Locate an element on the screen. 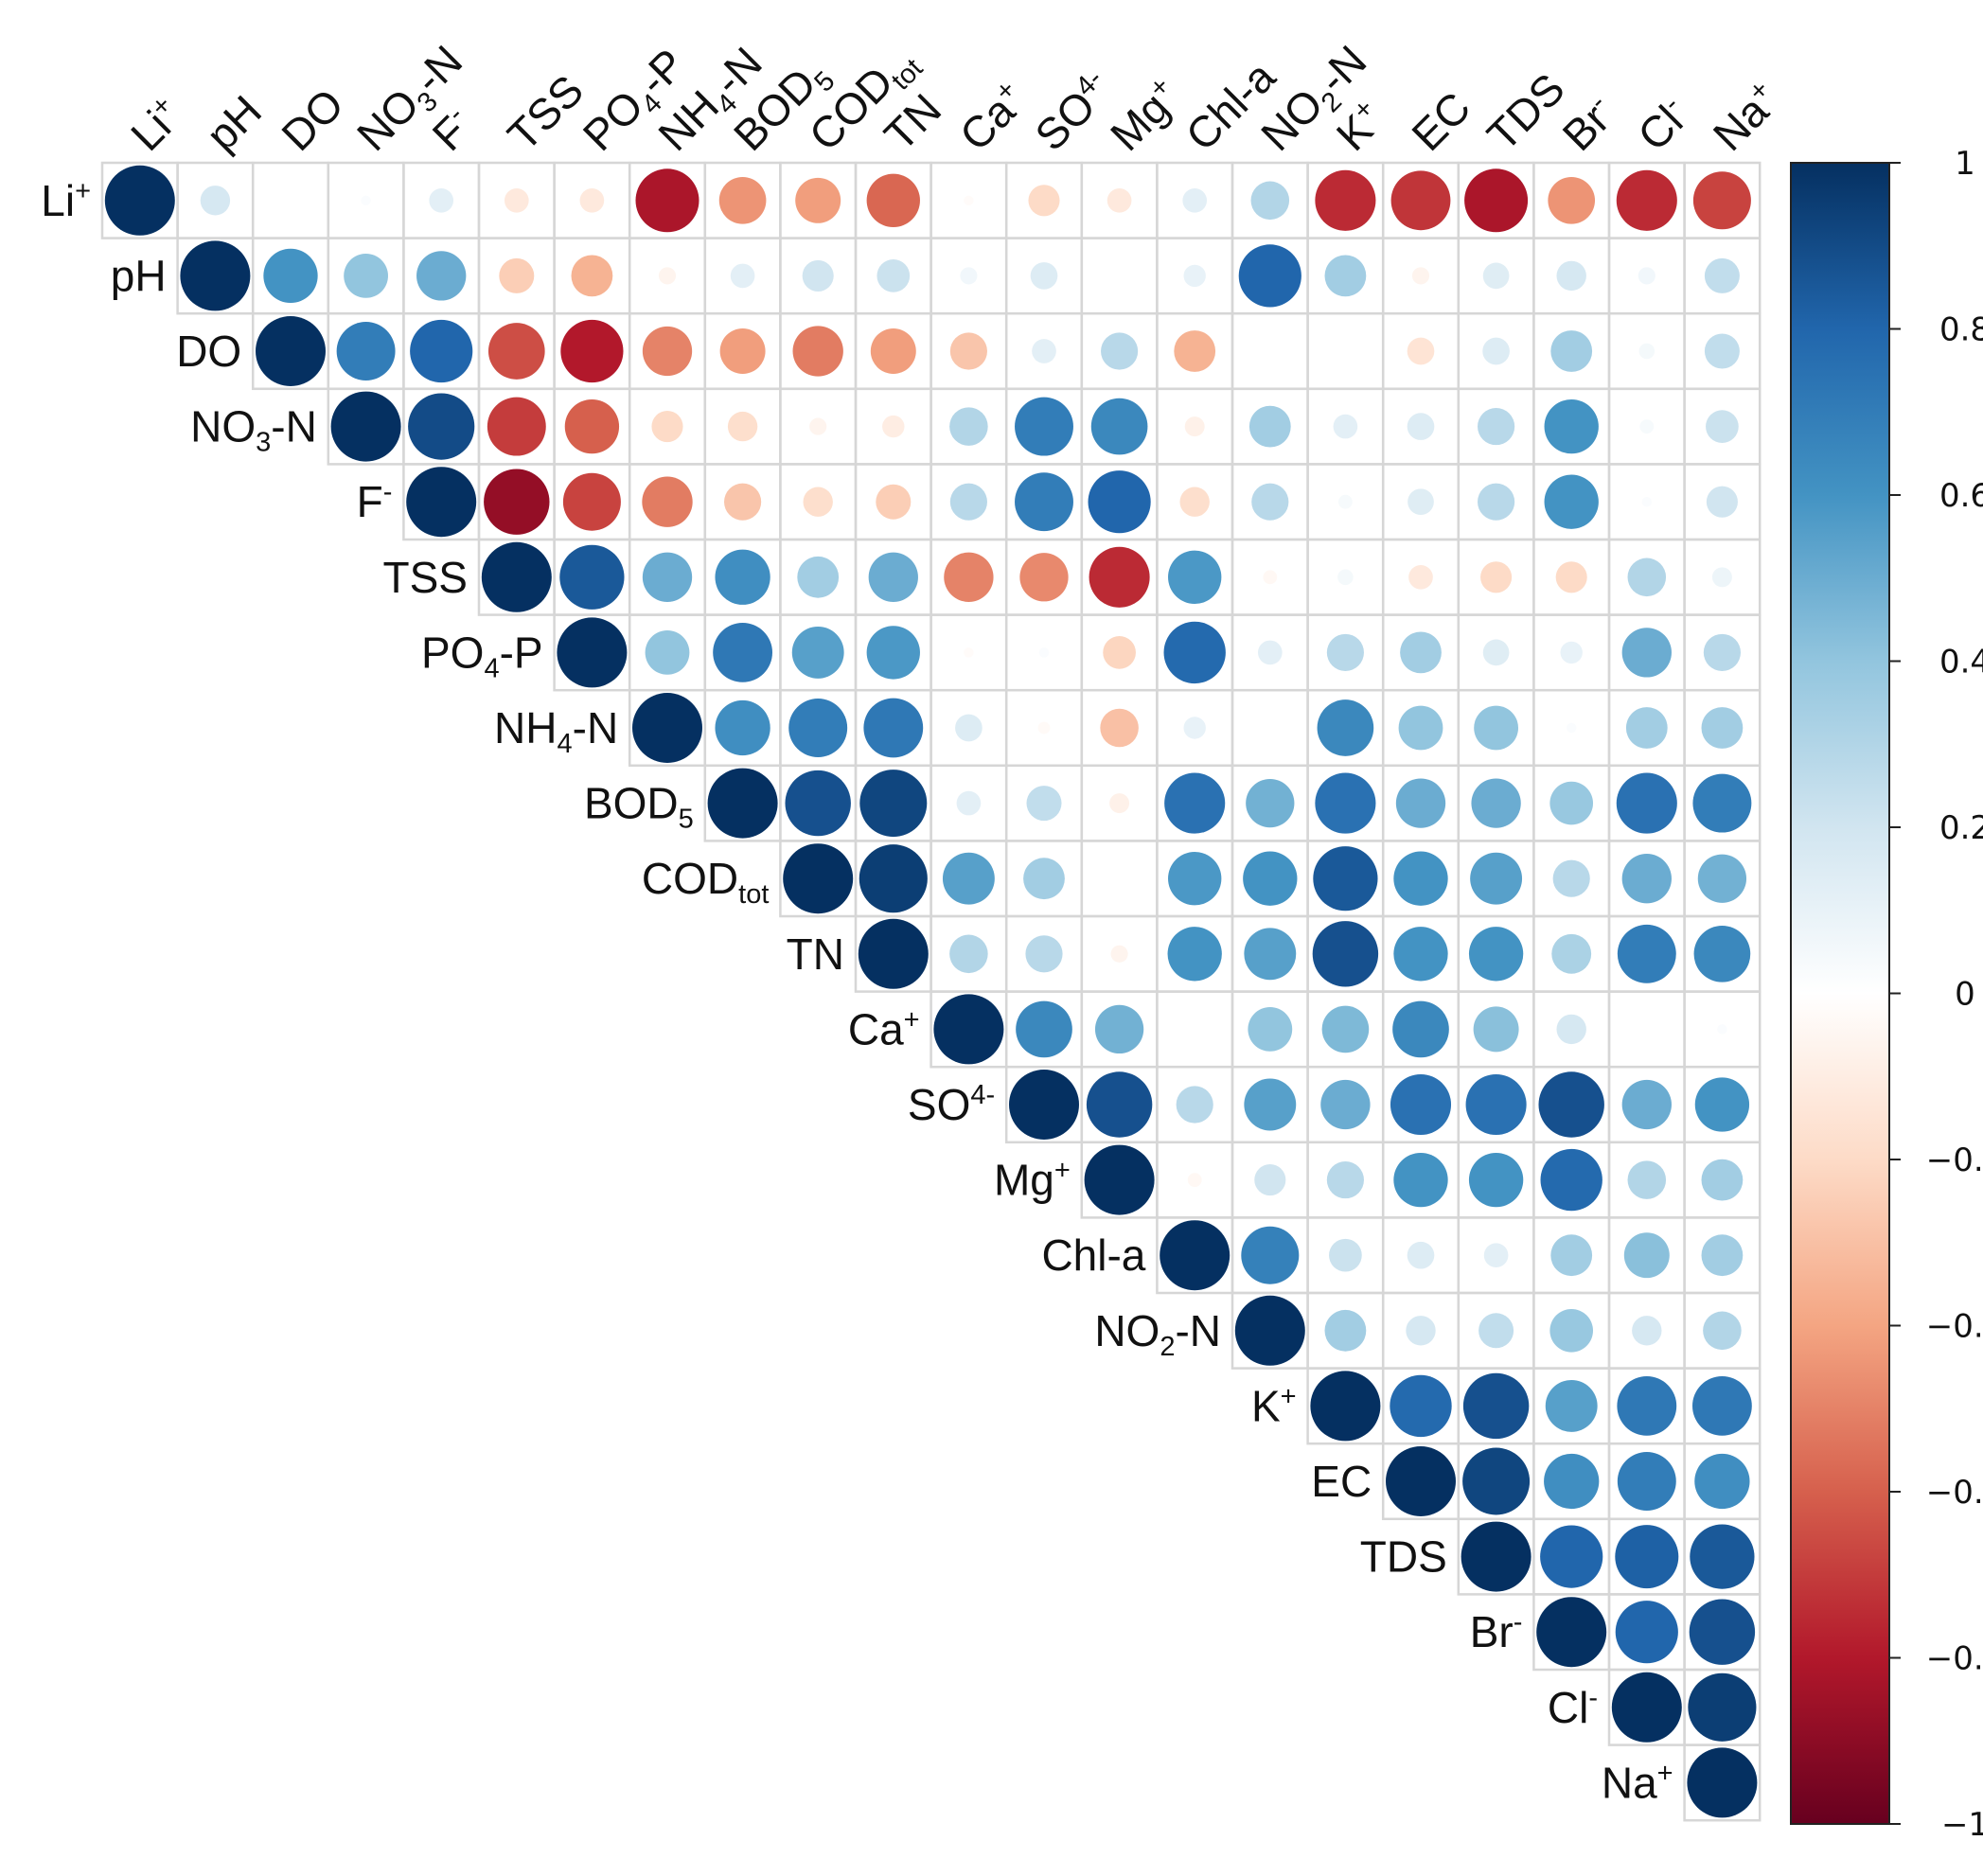 The width and height of the screenshot is (1983, 1876). corr-circle-f-f is located at coordinates (442, 502).